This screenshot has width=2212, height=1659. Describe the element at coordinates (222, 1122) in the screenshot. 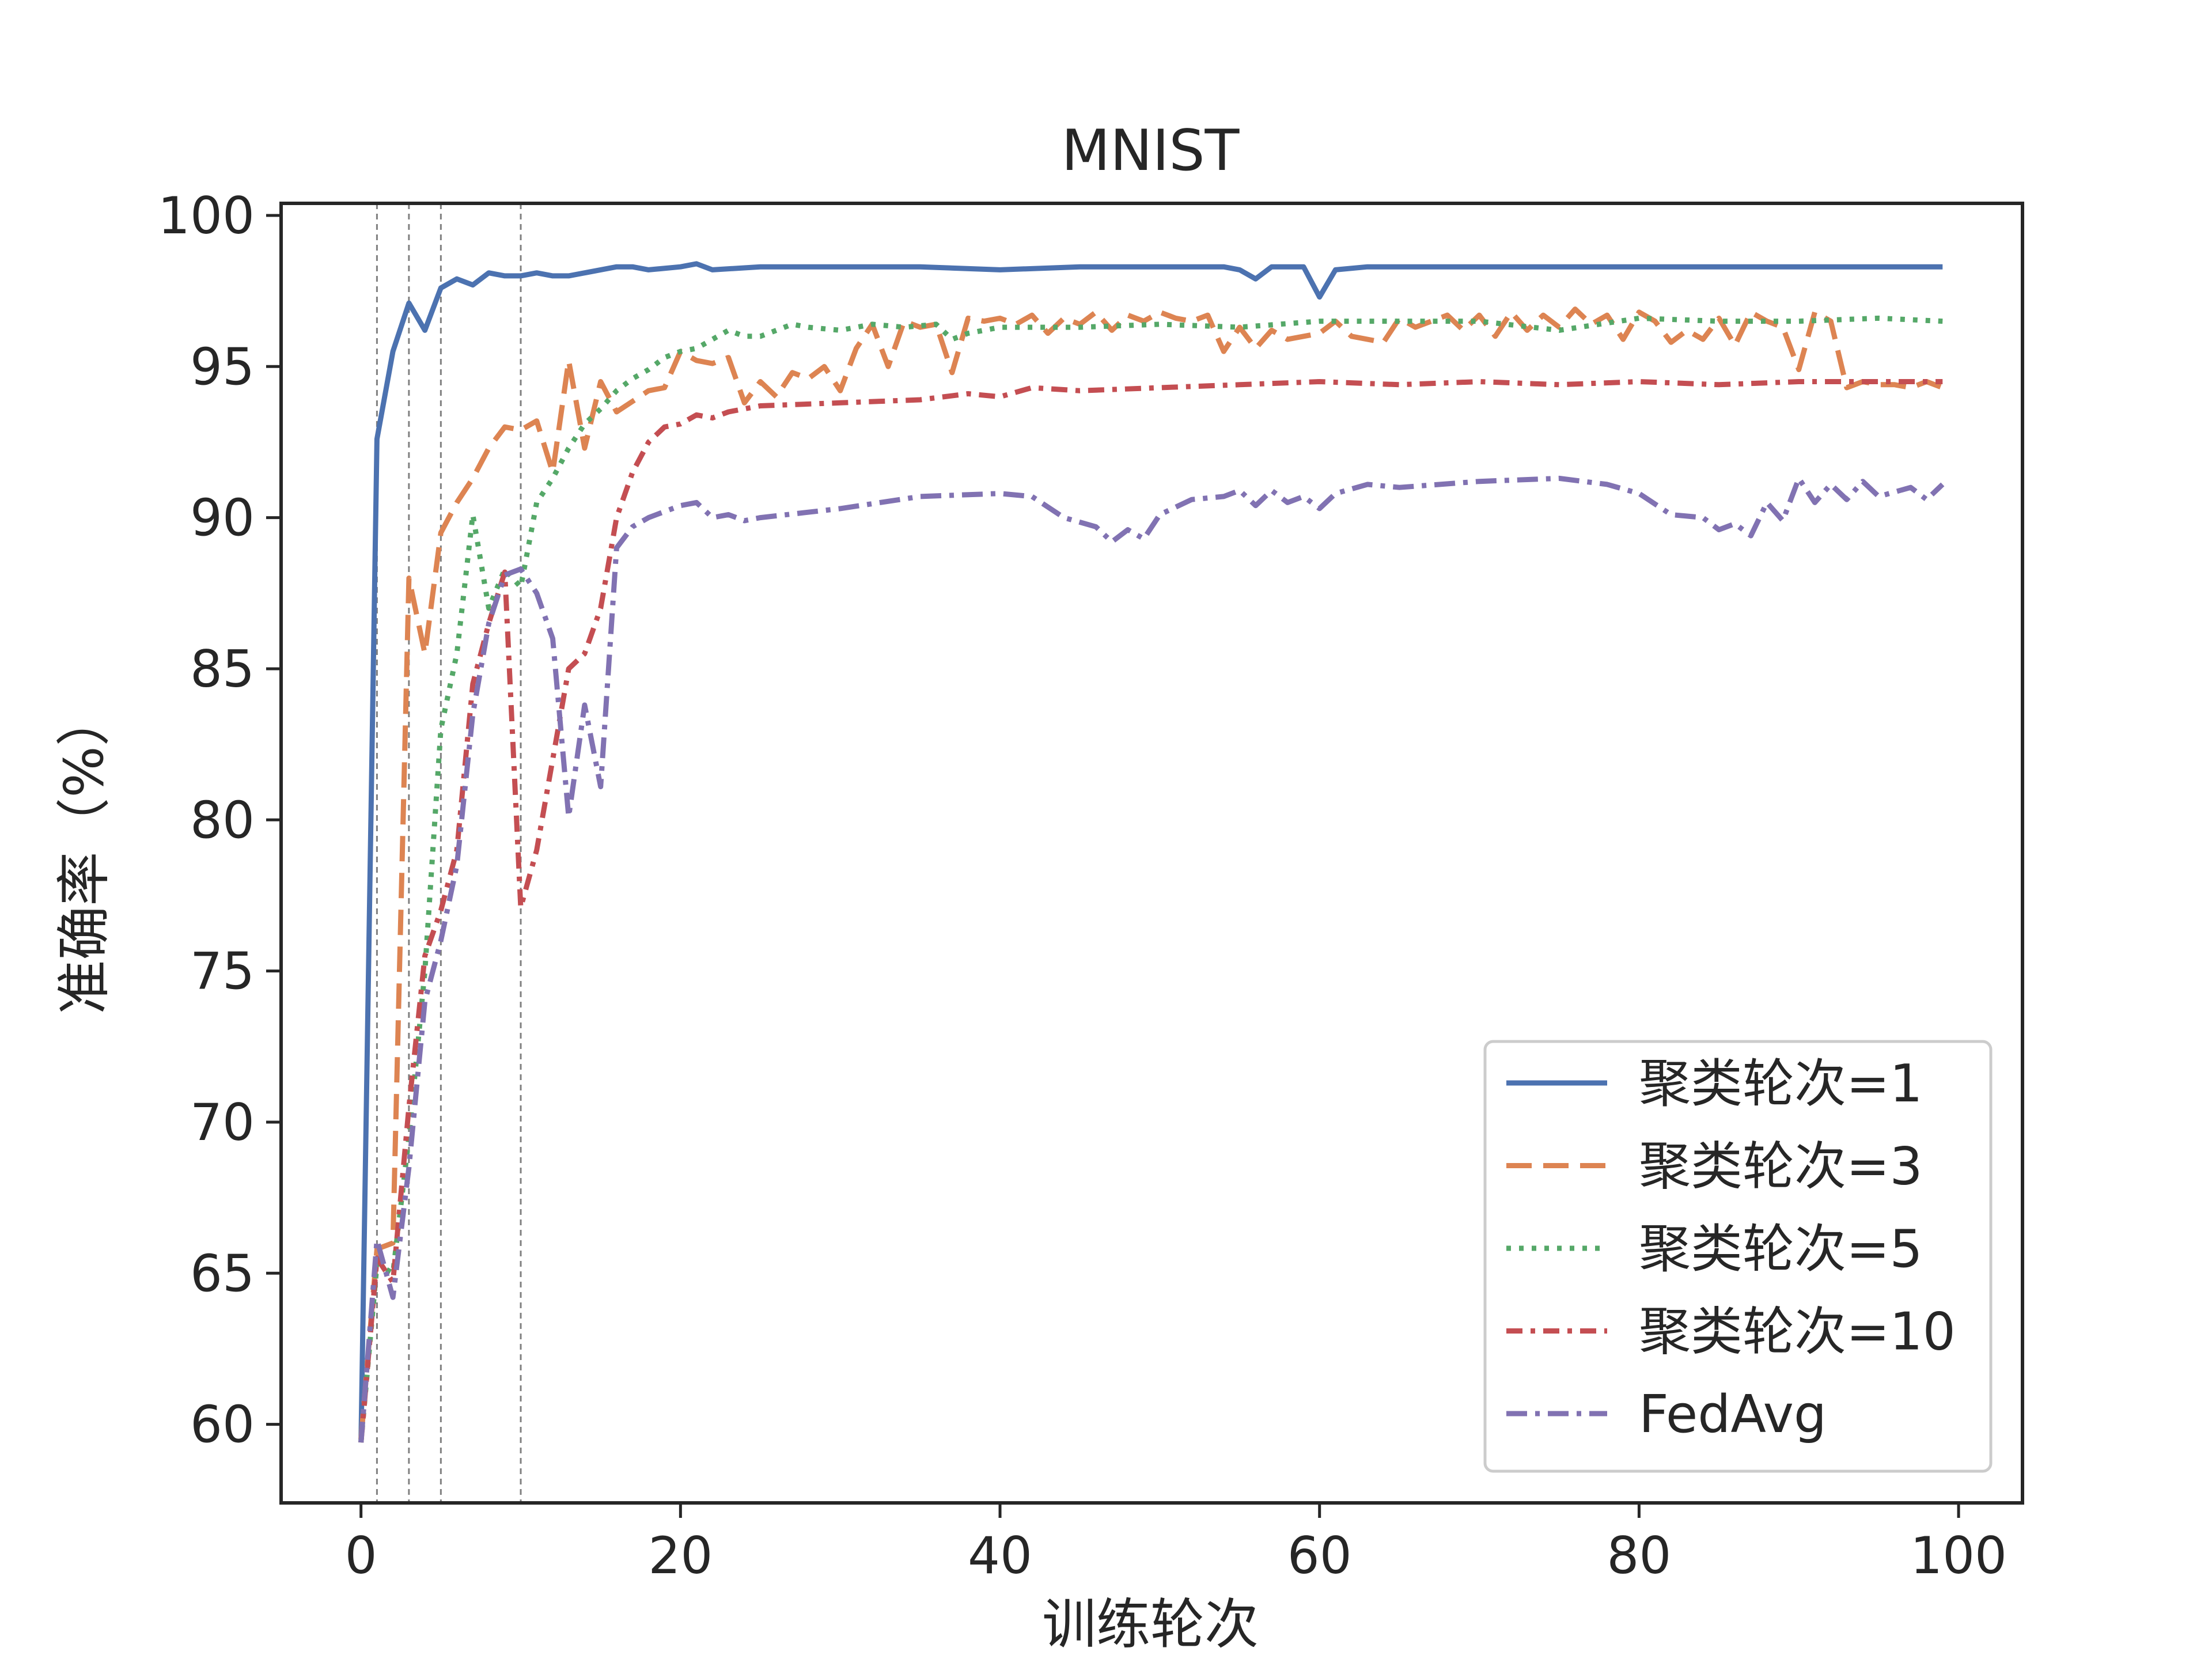

I see `y-tick-label: 70` at that location.